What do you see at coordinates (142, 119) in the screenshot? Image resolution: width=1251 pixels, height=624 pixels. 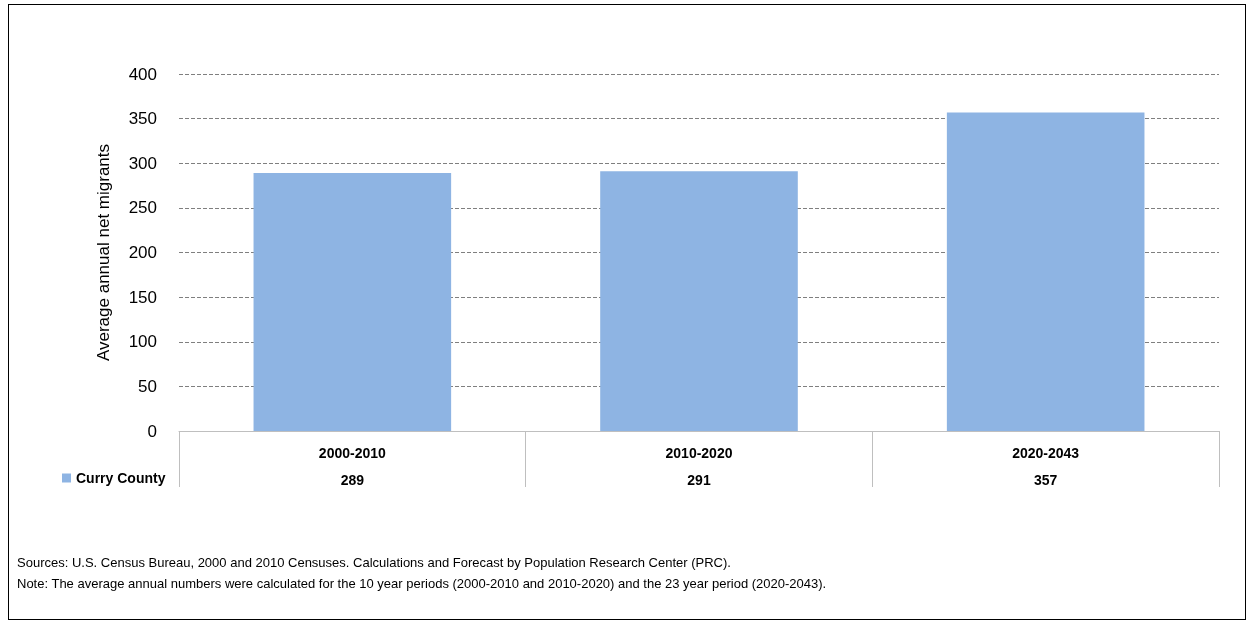 I see `y-tick-label: 350` at bounding box center [142, 119].